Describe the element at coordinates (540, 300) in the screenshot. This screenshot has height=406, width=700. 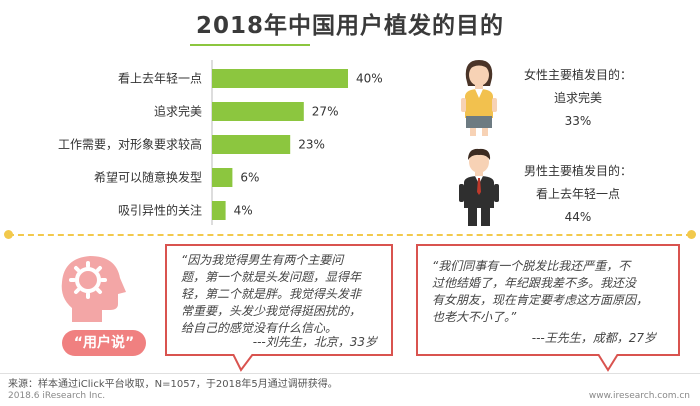
I see `quote-2-line: 有女朋友，现在肯定要考虑这方面原因，` at that location.